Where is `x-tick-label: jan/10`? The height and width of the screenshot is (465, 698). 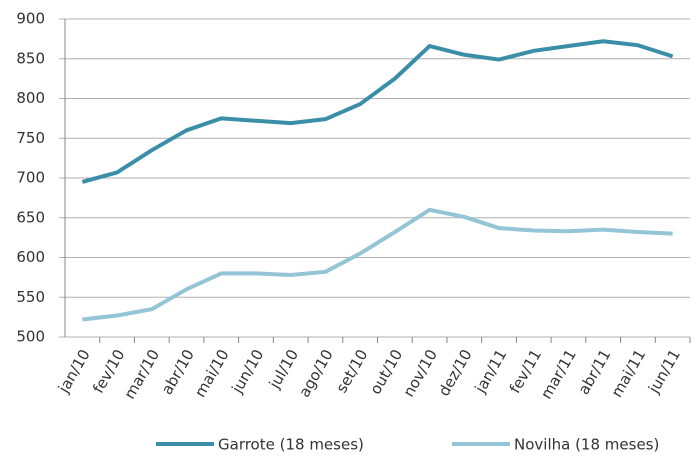 x-tick-label: jan/10 is located at coordinates (74, 371).